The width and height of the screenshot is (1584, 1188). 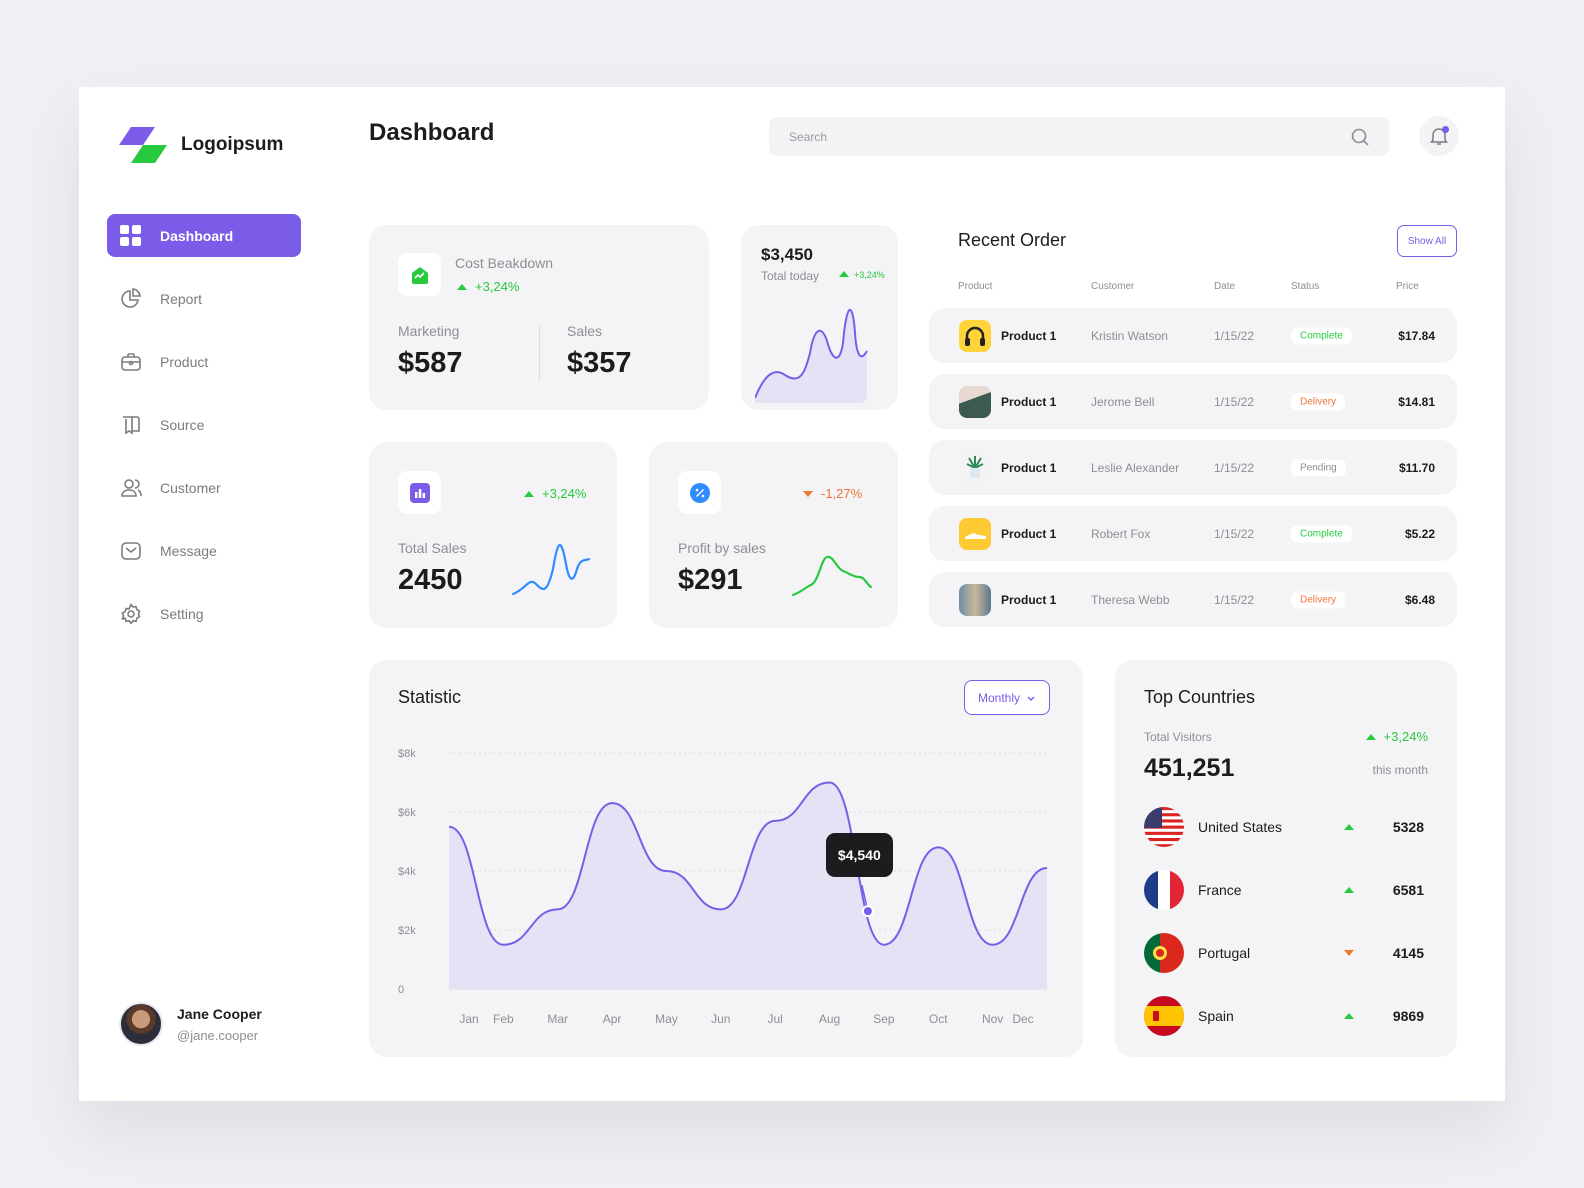 What do you see at coordinates (1129, 335) in the screenshot?
I see `customer-name: Kristin Watson` at bounding box center [1129, 335].